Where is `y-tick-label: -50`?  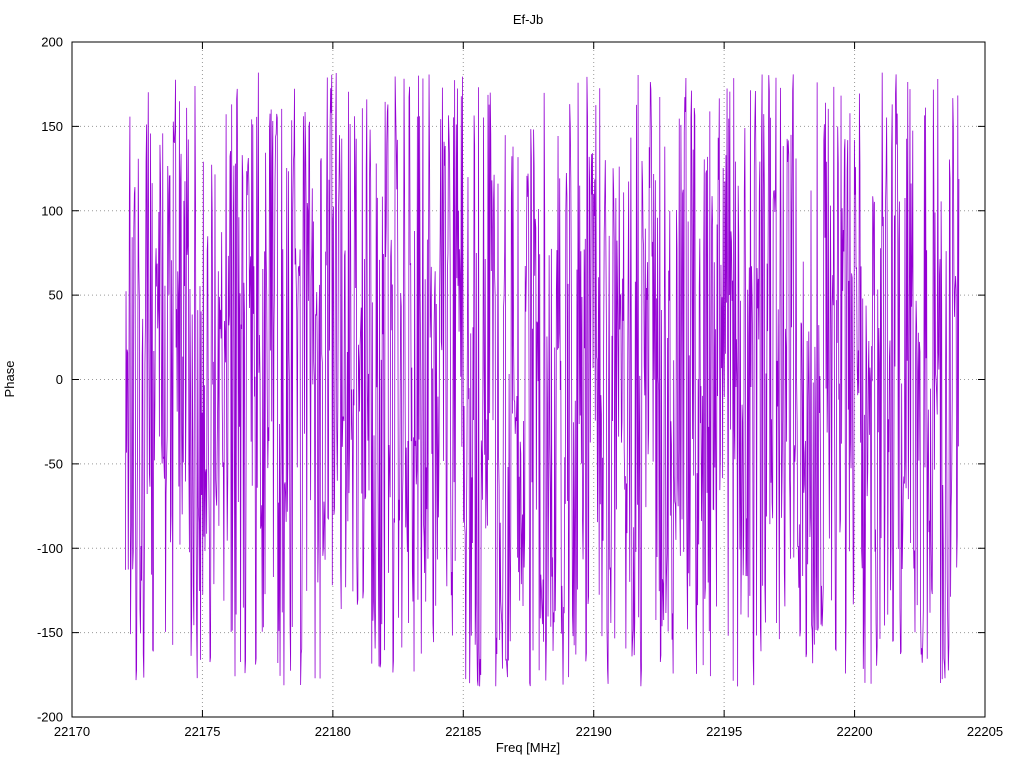
y-tick-label: -50 is located at coordinates (53, 463).